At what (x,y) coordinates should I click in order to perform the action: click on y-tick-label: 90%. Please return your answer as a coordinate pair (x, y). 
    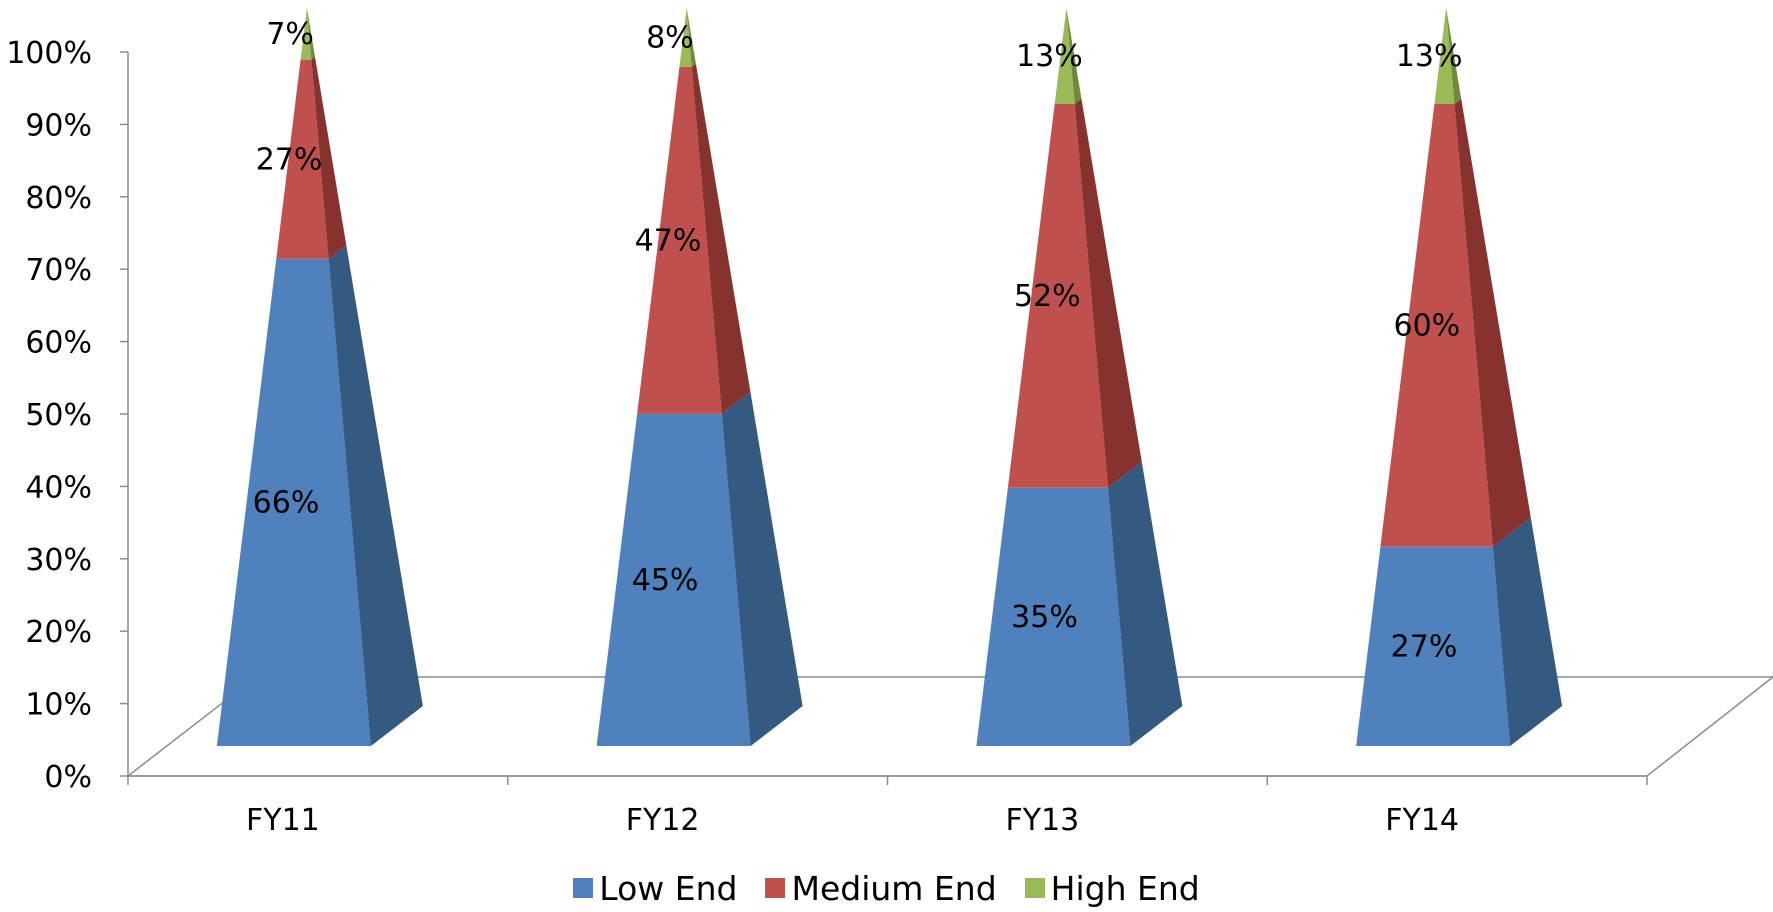
    Looking at the image, I should click on (58, 125).